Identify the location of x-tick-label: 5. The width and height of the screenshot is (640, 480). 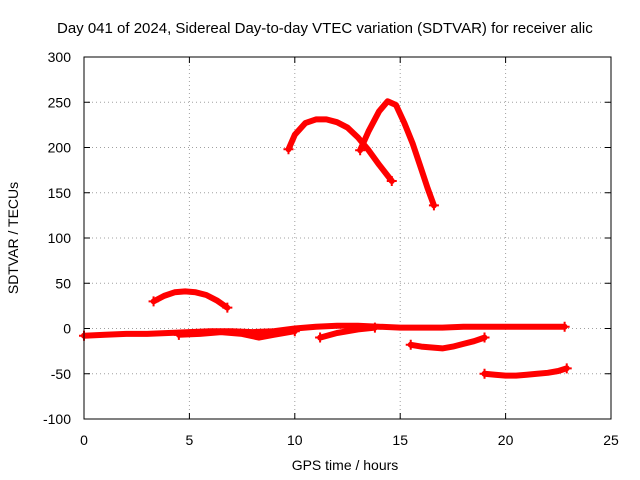
(190, 440).